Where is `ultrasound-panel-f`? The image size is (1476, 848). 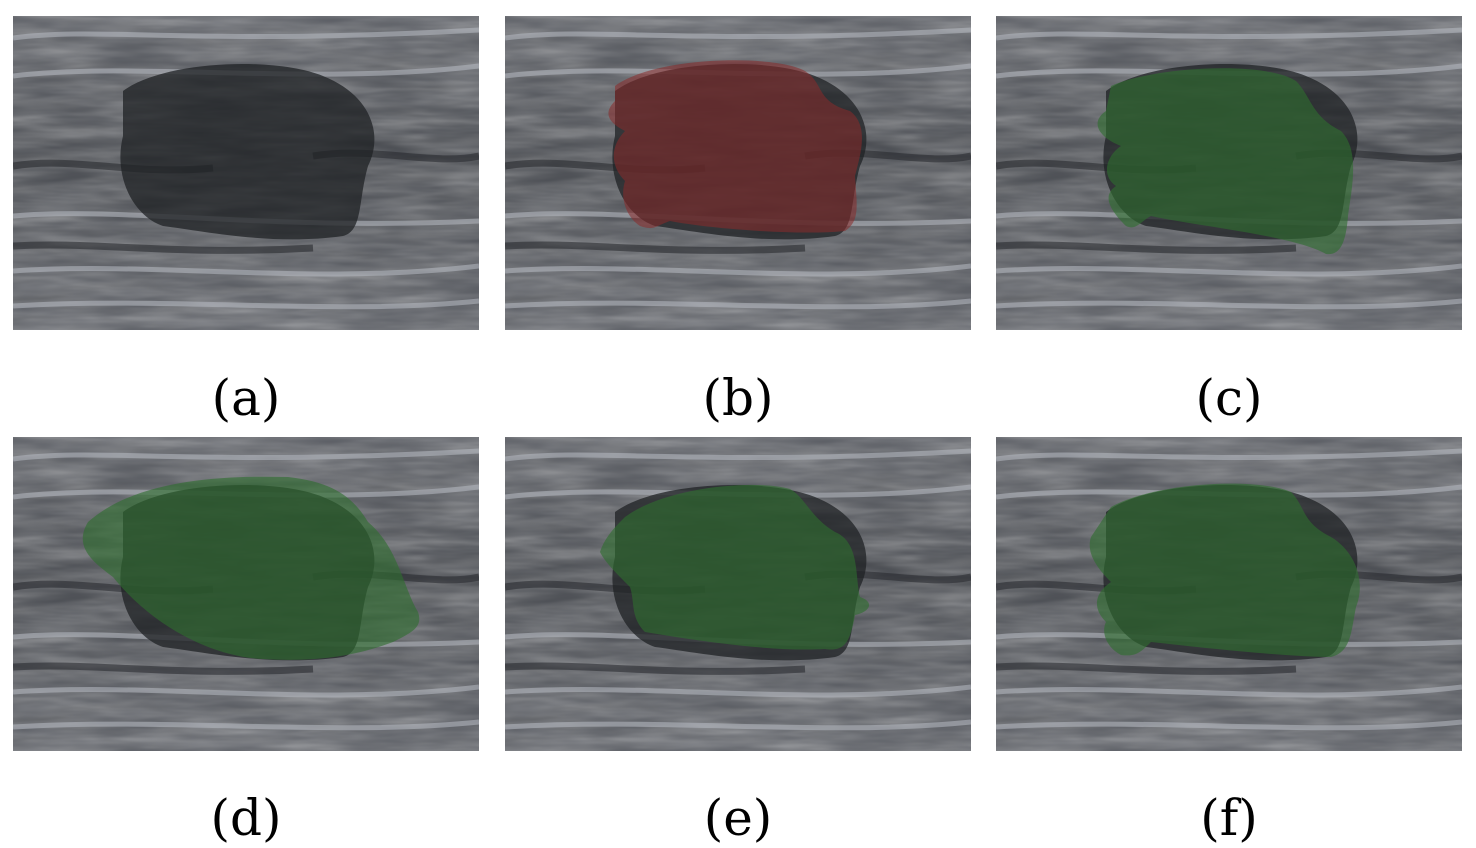 ultrasound-panel-f is located at coordinates (1229, 594).